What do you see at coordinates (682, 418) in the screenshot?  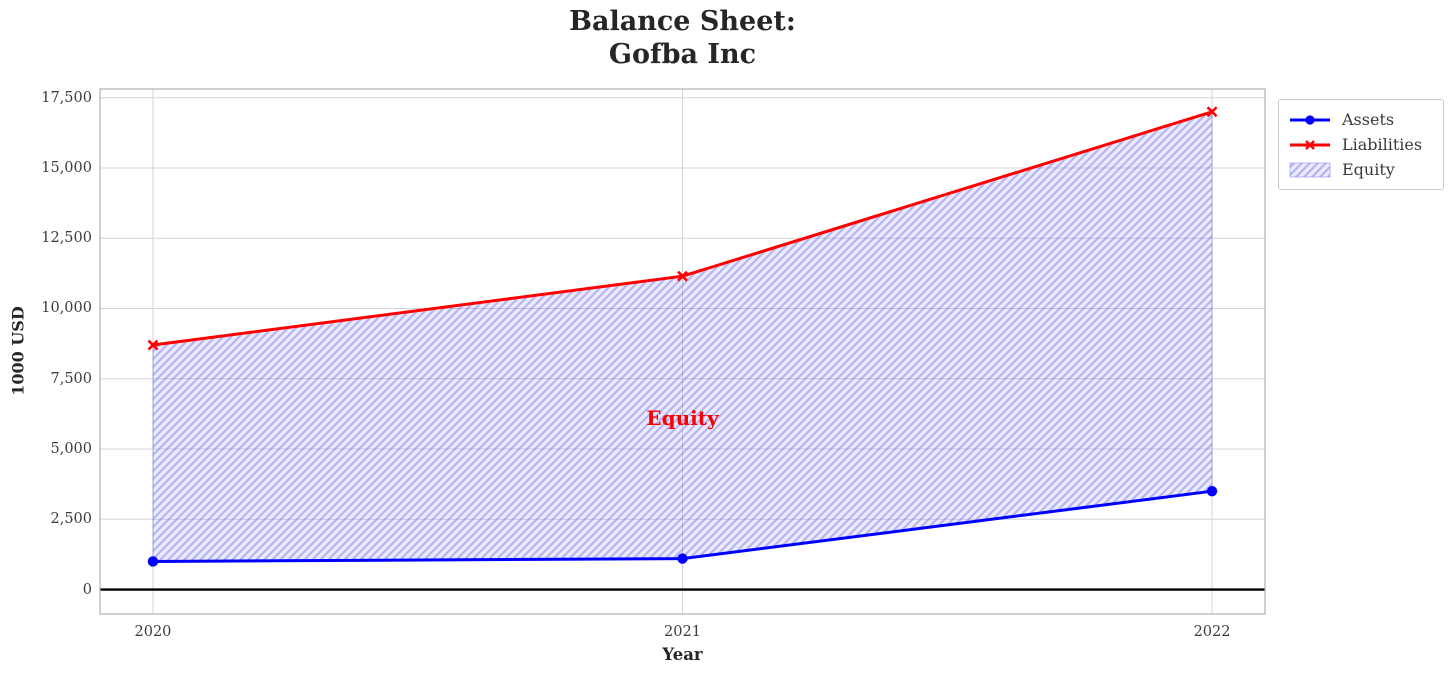 I see `equity-annotation: Equity` at bounding box center [682, 418].